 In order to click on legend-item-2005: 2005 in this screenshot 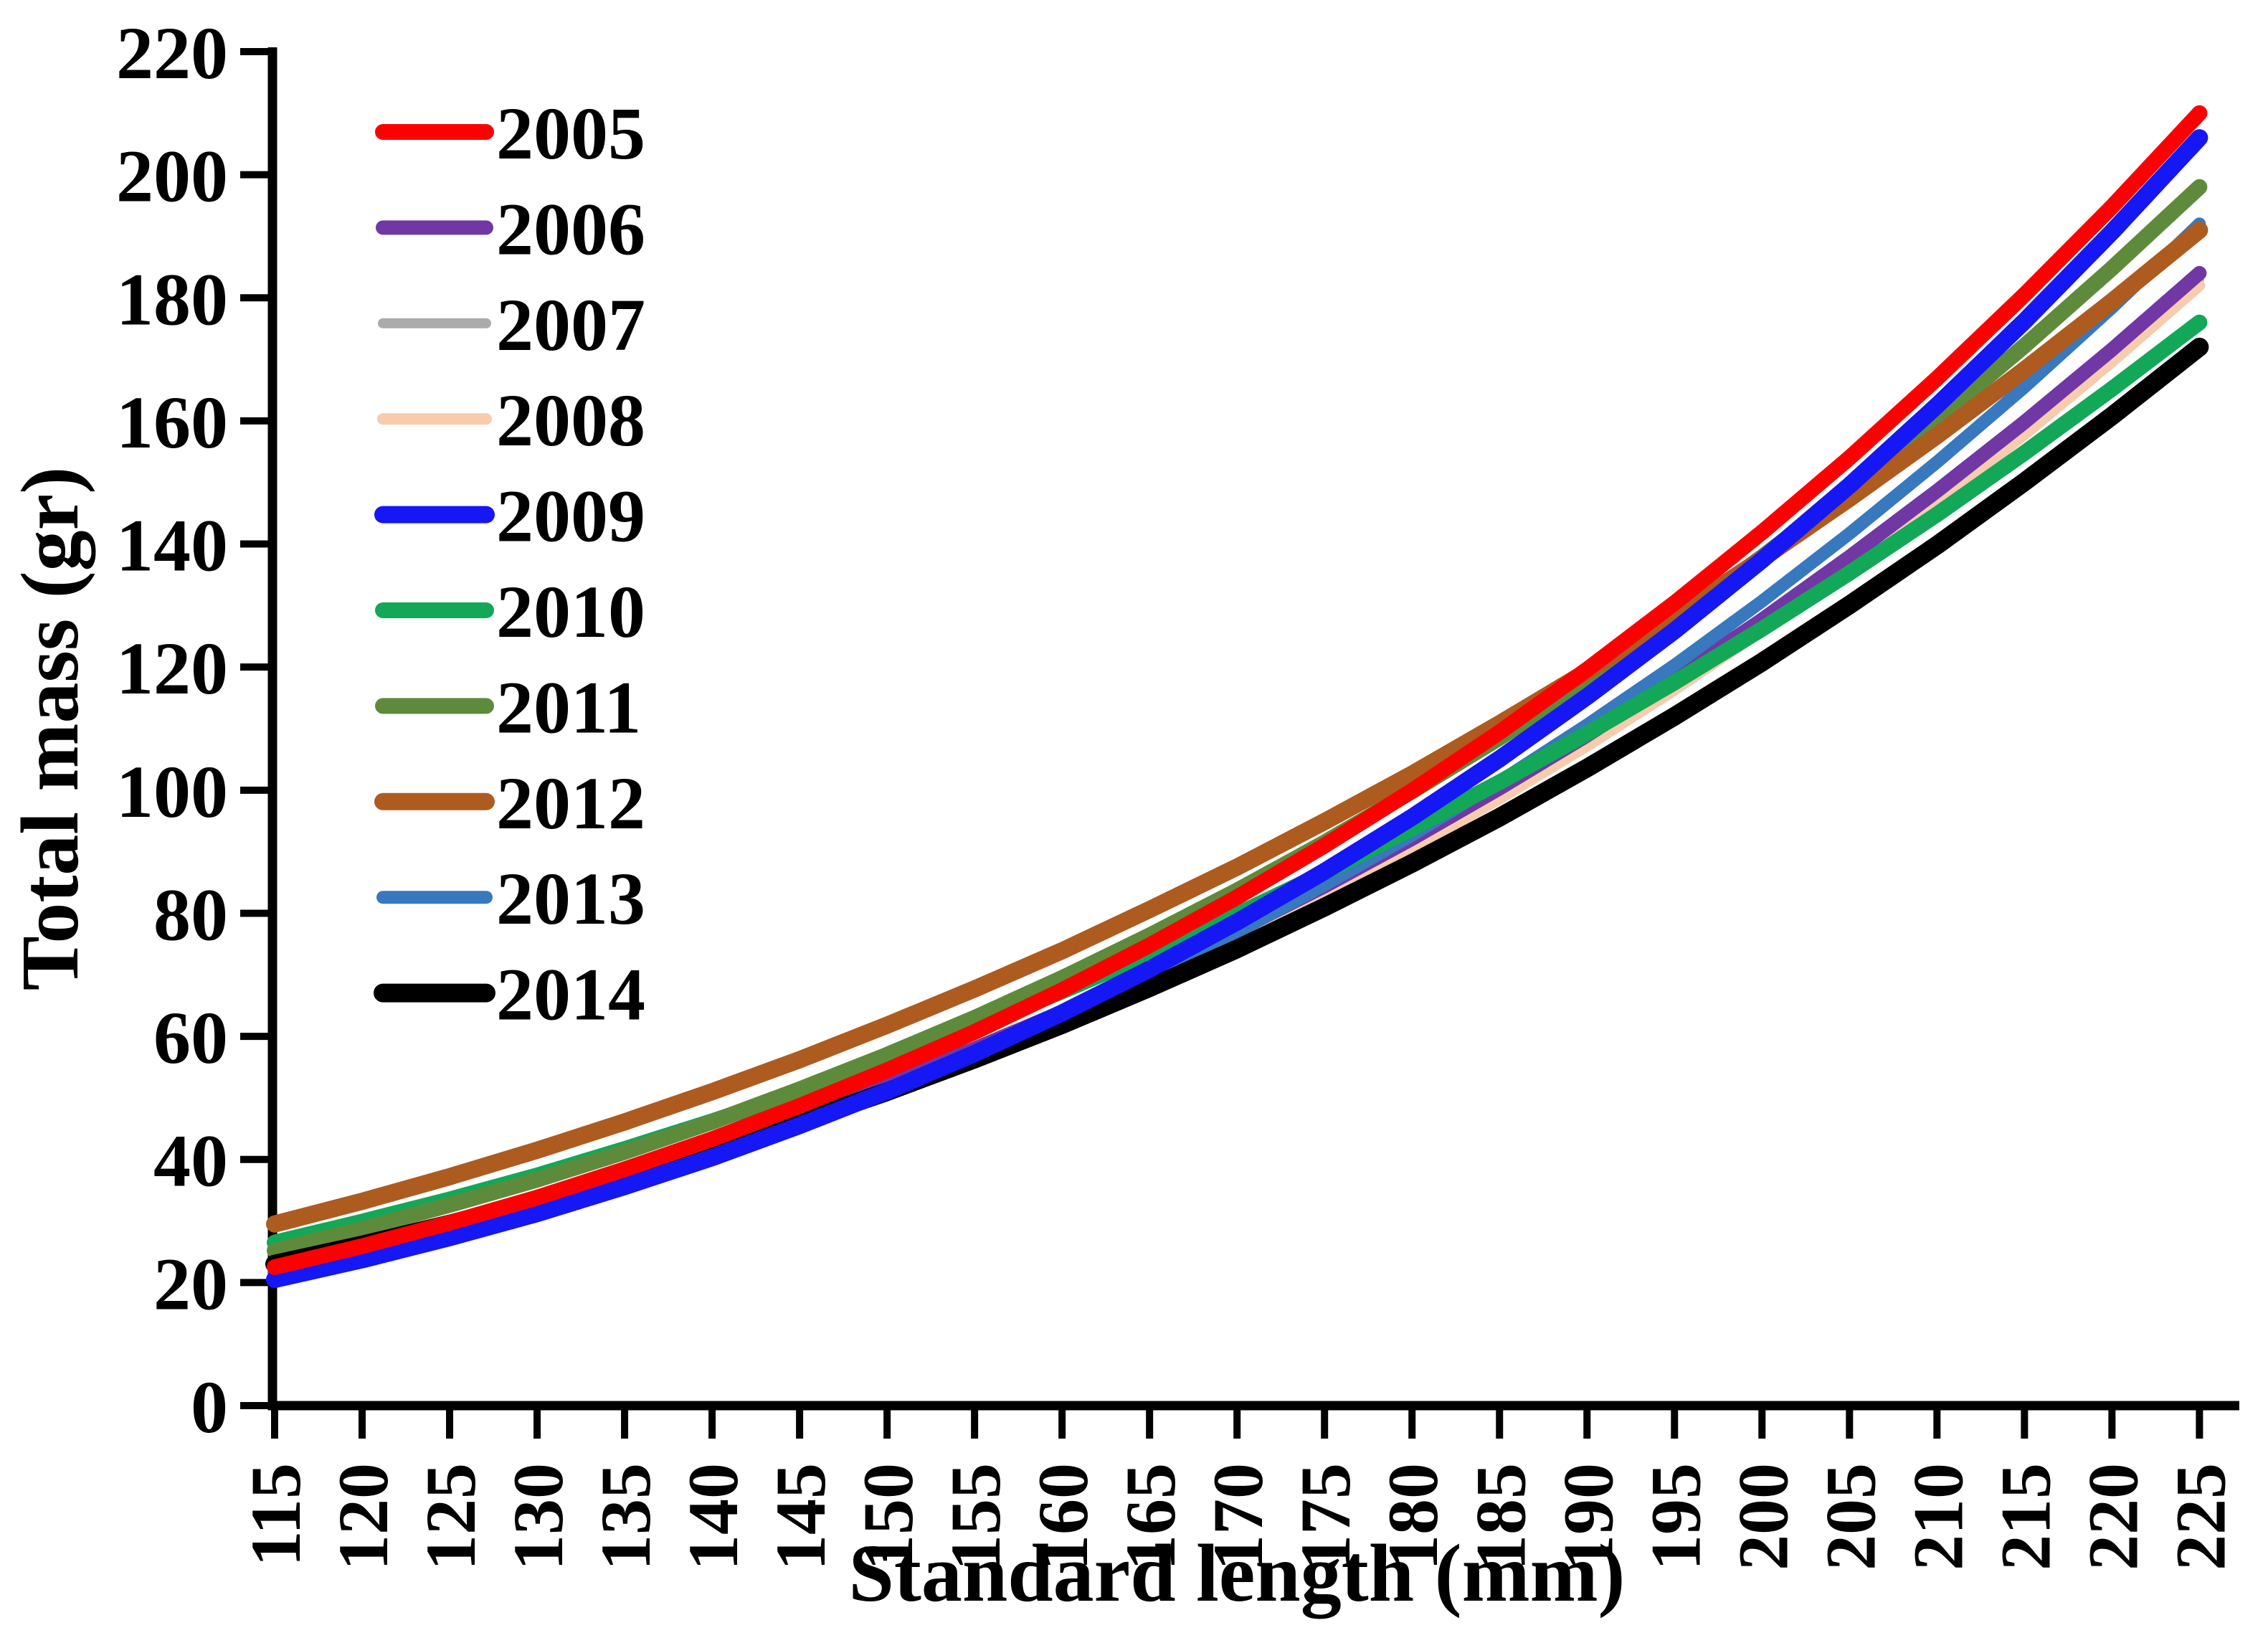, I will do `click(510, 134)`.